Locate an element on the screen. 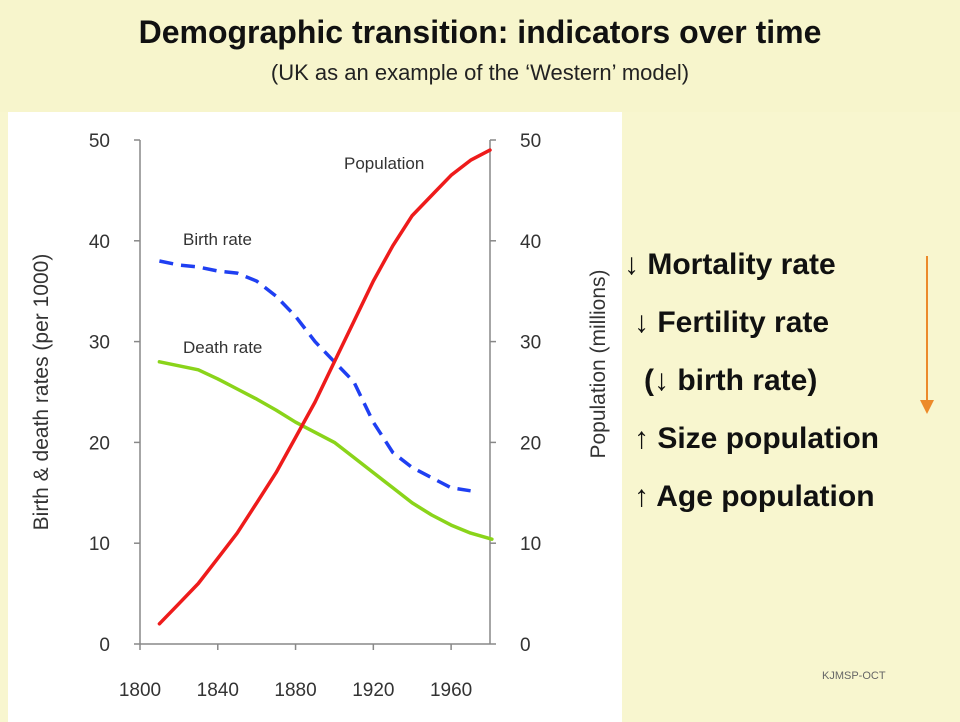 This screenshot has height=722, width=960. right-tick-label: 20 is located at coordinates (530, 443).